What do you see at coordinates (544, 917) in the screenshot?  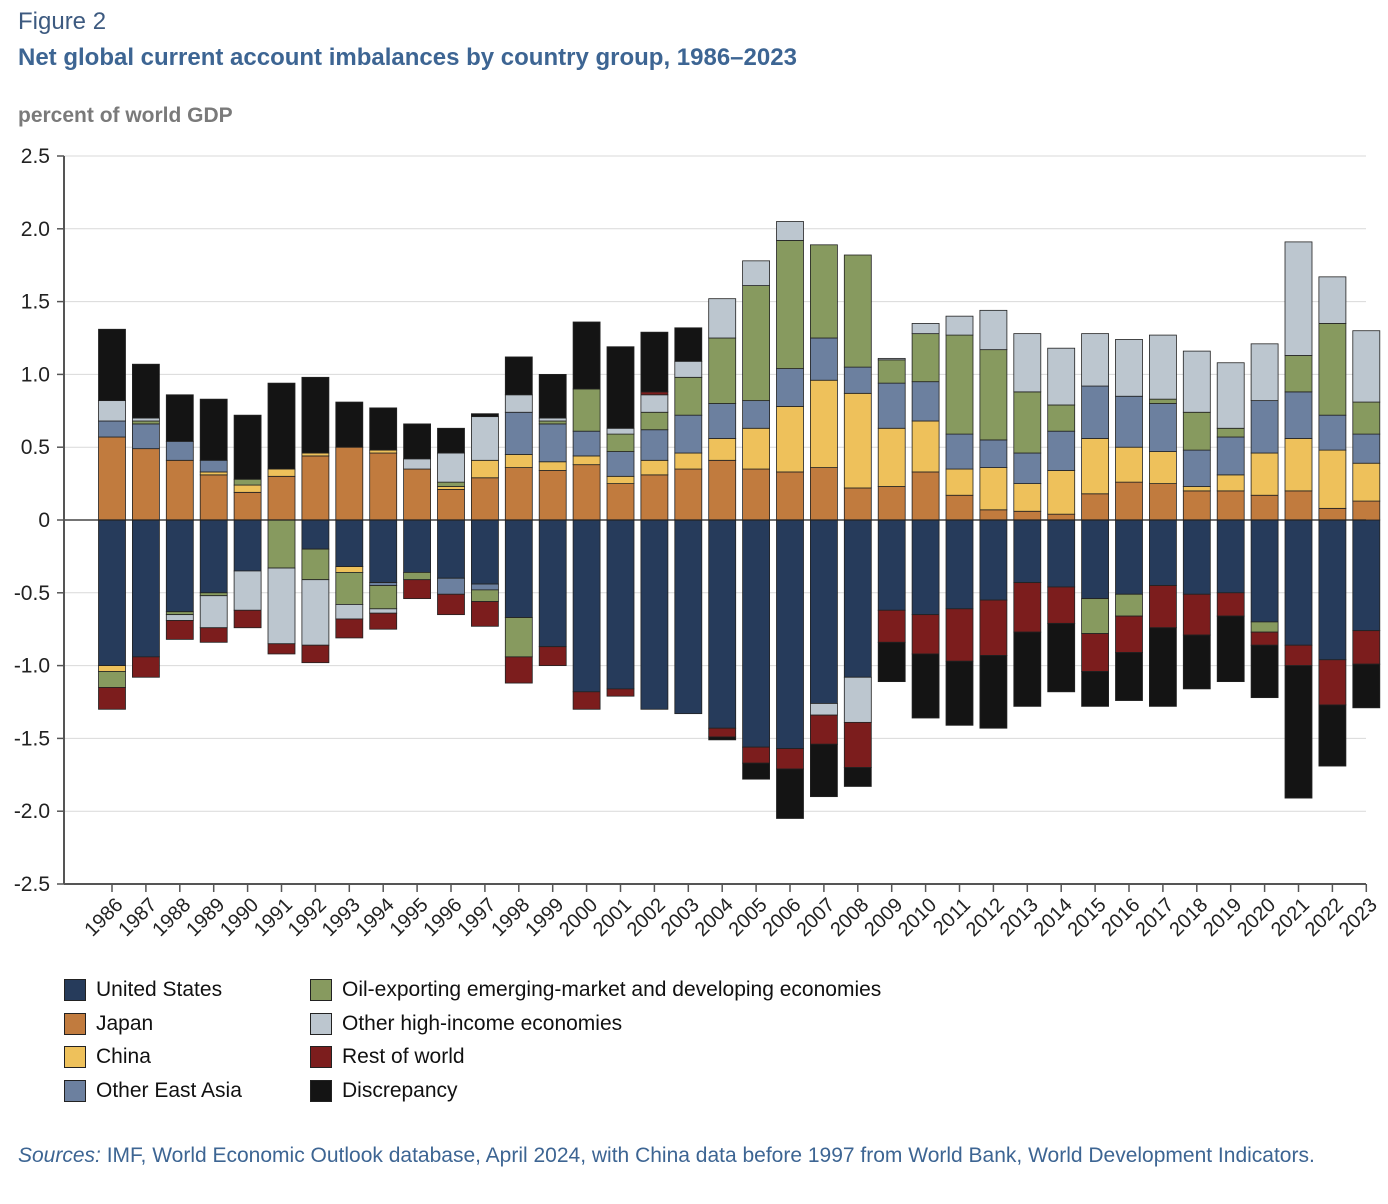 I see `x-tick-label: 1999` at bounding box center [544, 917].